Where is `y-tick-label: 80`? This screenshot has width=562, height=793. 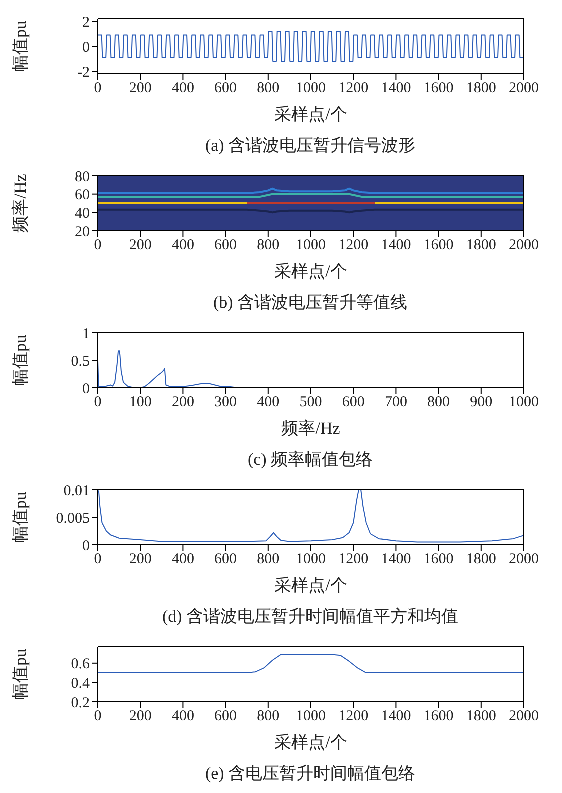
y-tick-label: 80 is located at coordinates (82, 177).